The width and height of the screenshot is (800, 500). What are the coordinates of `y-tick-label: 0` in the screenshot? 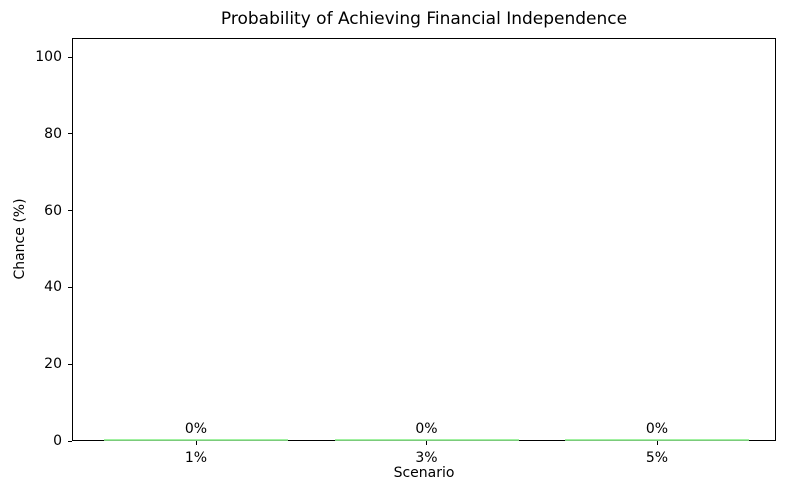 It's located at (57, 441).